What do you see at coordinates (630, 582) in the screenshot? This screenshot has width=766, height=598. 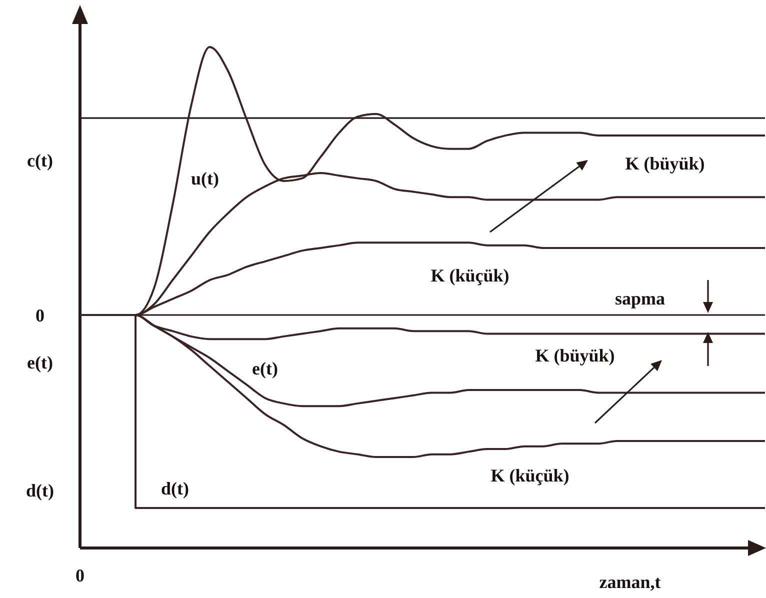 I see `x-axis-title: zaman,t` at bounding box center [630, 582].